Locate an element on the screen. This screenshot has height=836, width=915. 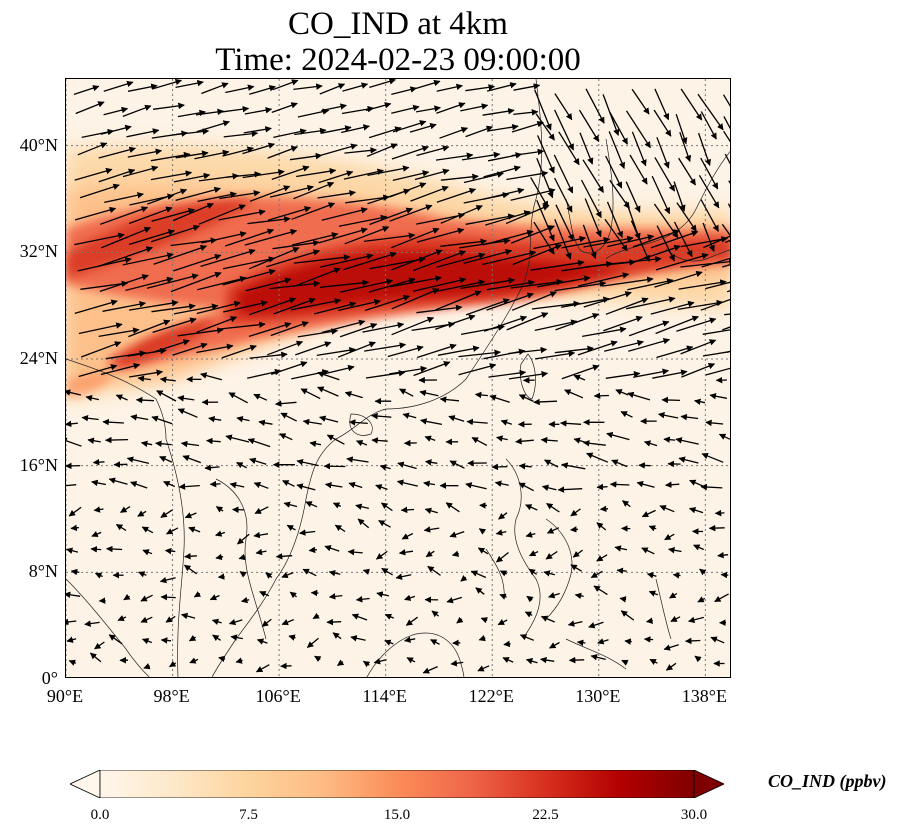
map-subtitle-time: Time: 2024-02-23 09:00:00 is located at coordinates (398, 60).